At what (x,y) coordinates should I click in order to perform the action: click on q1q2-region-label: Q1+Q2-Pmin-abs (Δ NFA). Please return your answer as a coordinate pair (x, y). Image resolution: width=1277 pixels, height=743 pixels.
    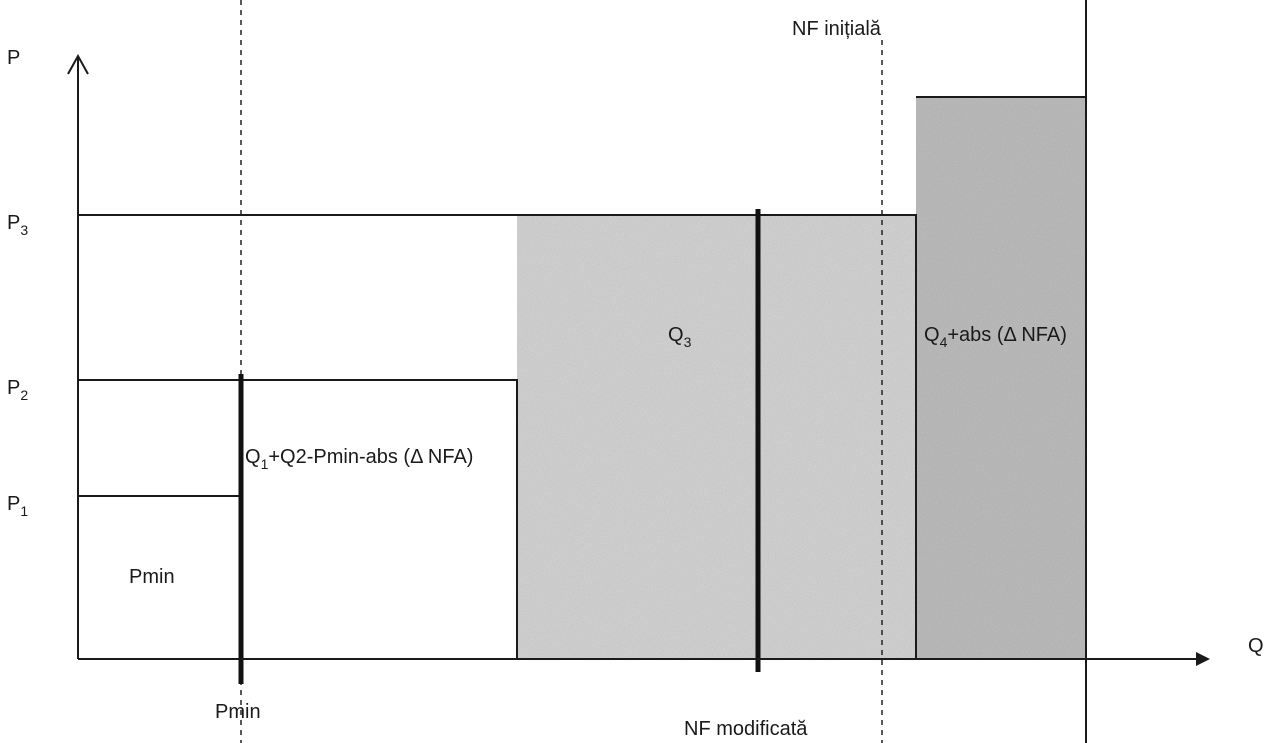
    Looking at the image, I should click on (359, 459).